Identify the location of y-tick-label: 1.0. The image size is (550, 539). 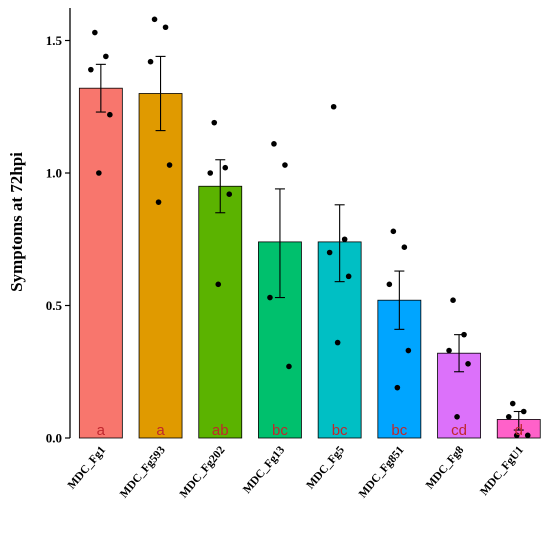
(54, 173).